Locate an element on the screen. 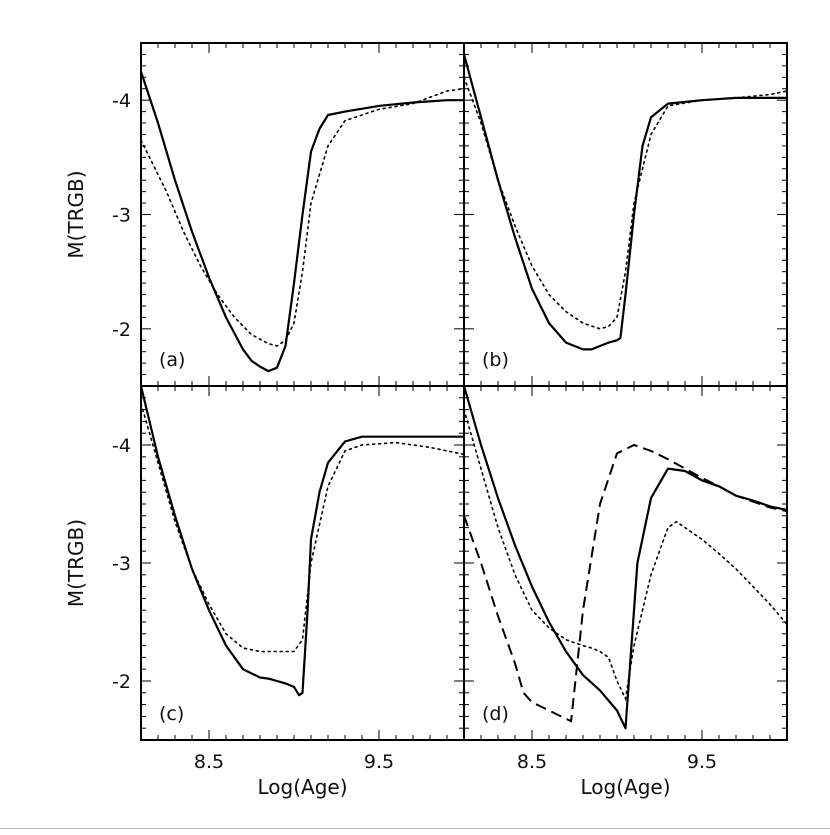 The image size is (830, 835). panel-d-label: (d) is located at coordinates (495, 714).